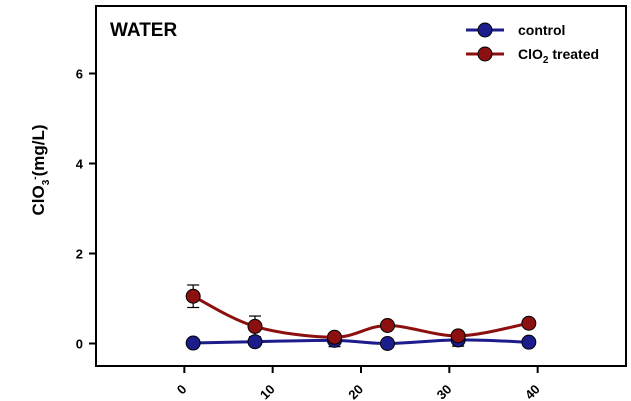 The width and height of the screenshot is (631, 401). Describe the element at coordinates (444, 391) in the screenshot. I see `x-tick-label-30: 30` at that location.